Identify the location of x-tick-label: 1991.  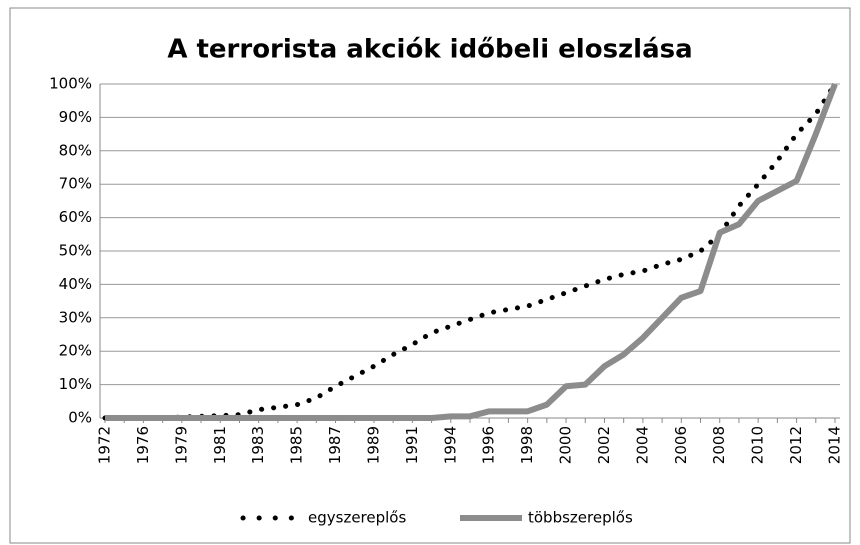
(412, 445).